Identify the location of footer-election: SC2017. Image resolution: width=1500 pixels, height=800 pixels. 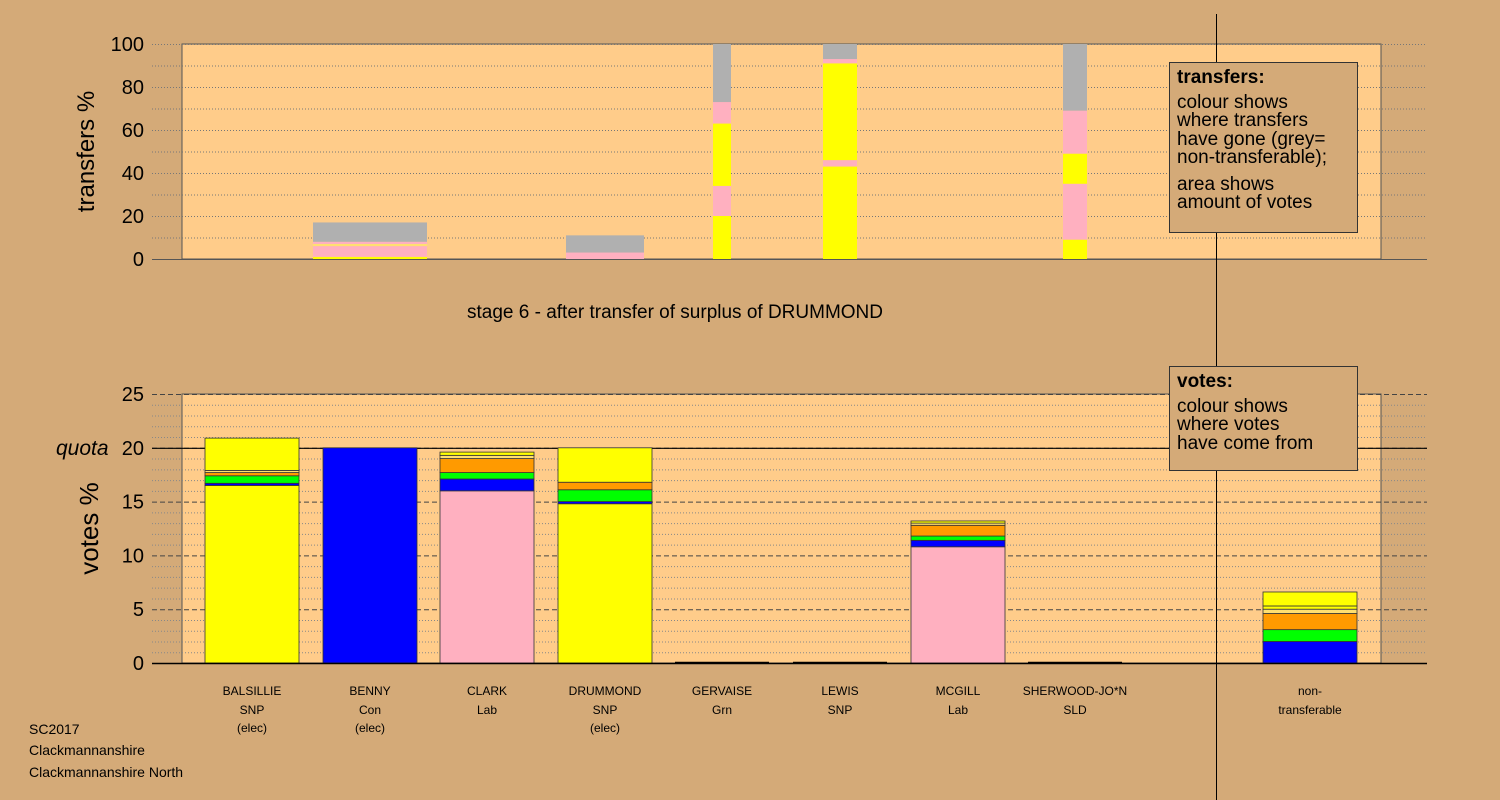
(54, 729).